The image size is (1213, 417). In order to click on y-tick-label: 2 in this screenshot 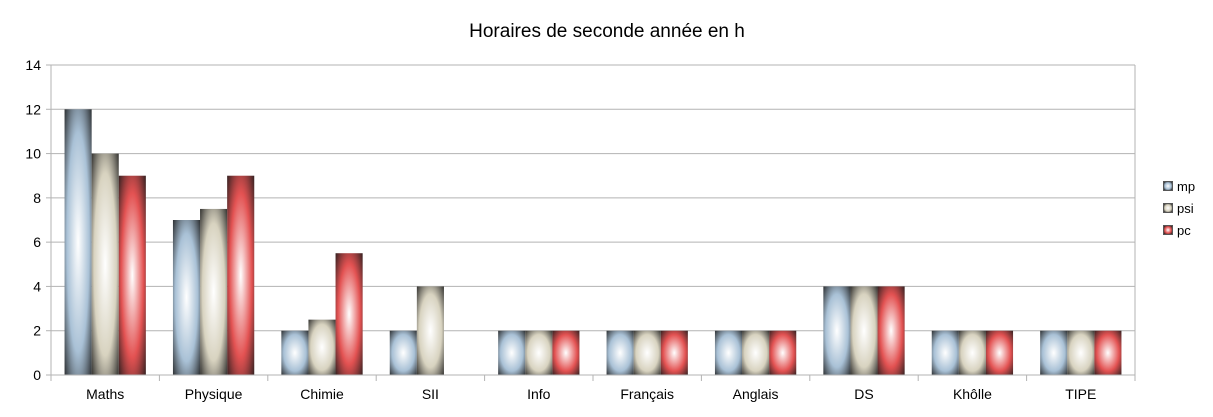, I will do `click(37, 331)`.